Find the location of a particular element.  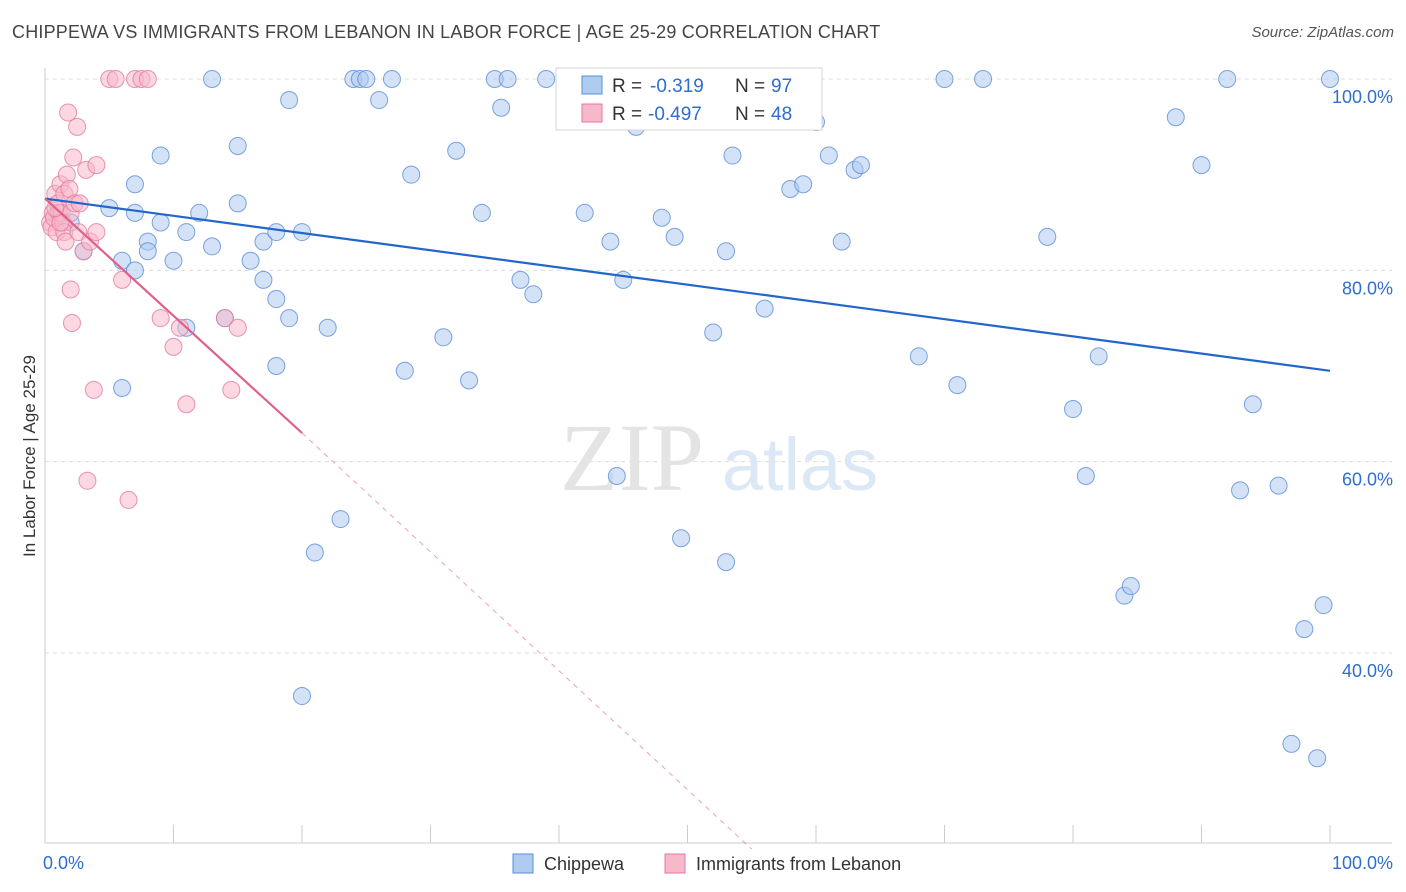

legend-label-lebanon: Immigrants from Lebanon is located at coordinates (798, 864).